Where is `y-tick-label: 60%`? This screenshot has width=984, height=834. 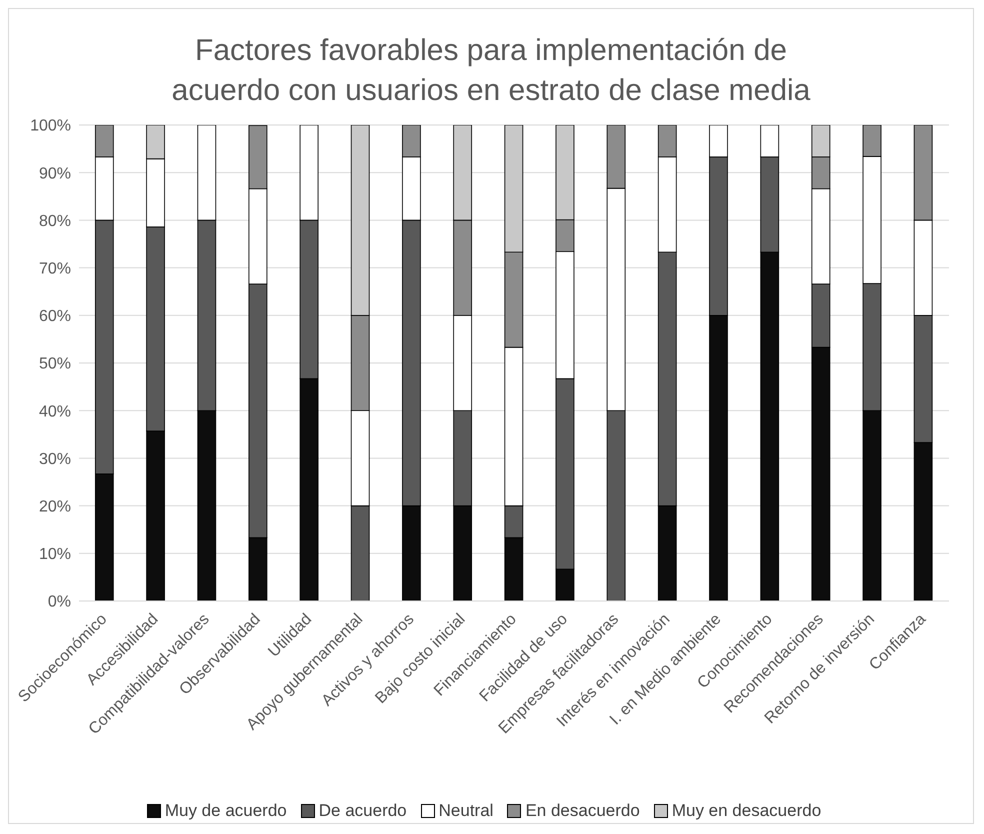 y-tick-label: 60% is located at coordinates (54, 317).